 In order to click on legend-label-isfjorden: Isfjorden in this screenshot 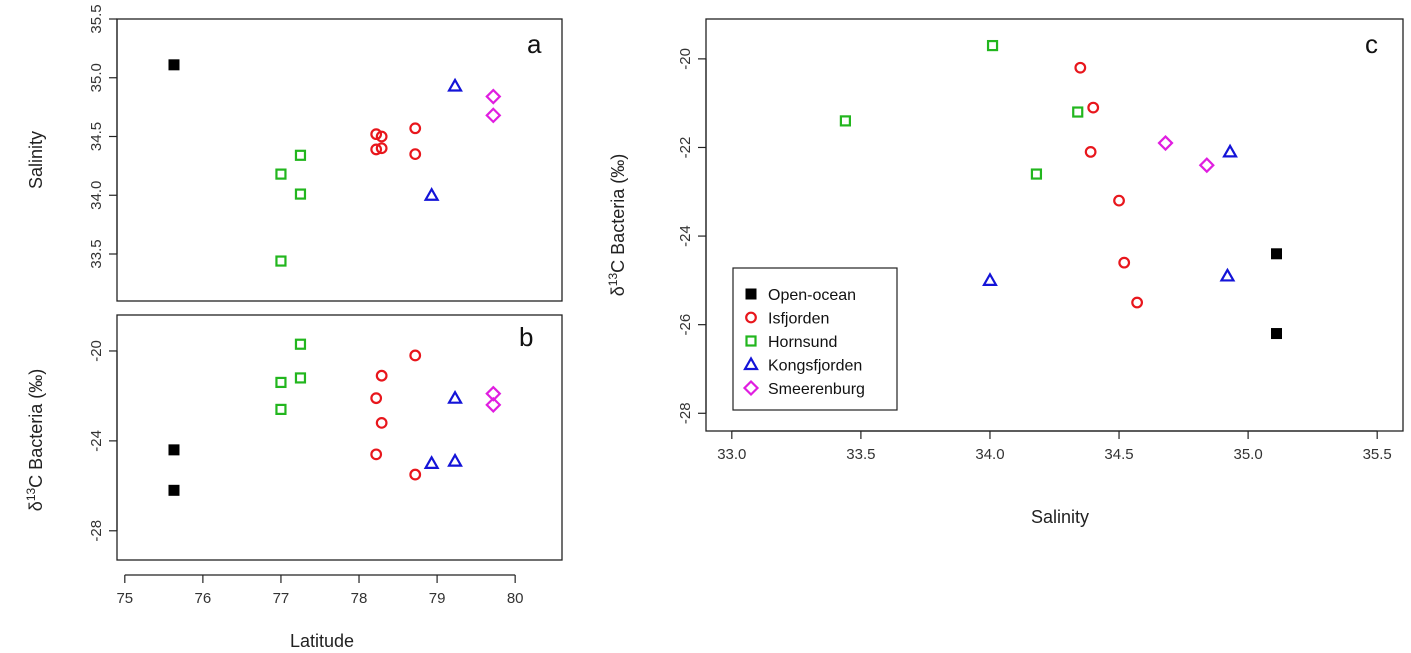, I will do `click(798, 319)`.